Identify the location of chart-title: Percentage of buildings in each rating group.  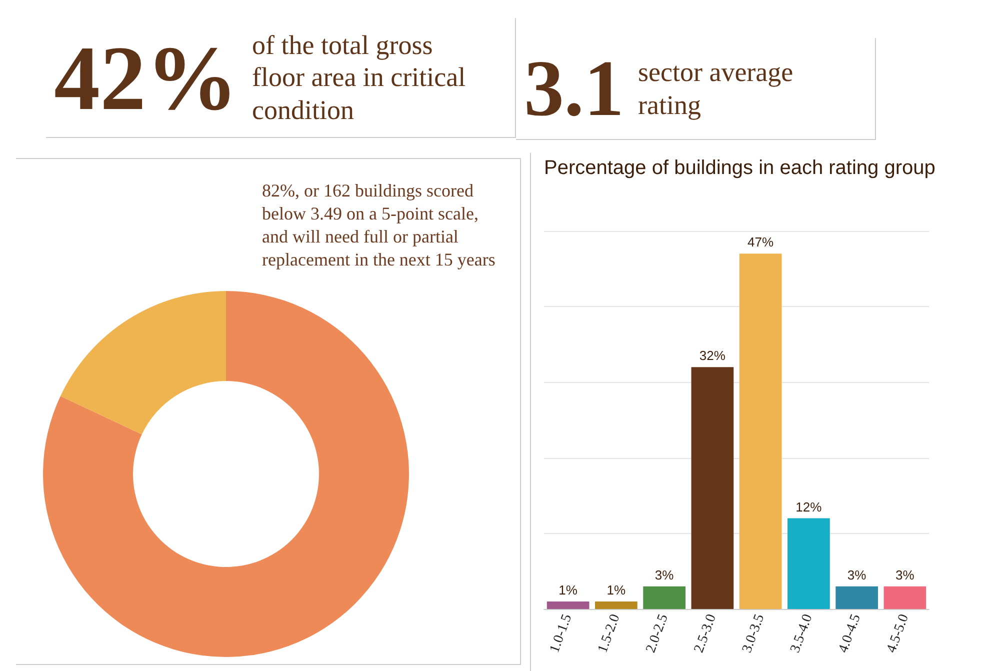
(740, 168).